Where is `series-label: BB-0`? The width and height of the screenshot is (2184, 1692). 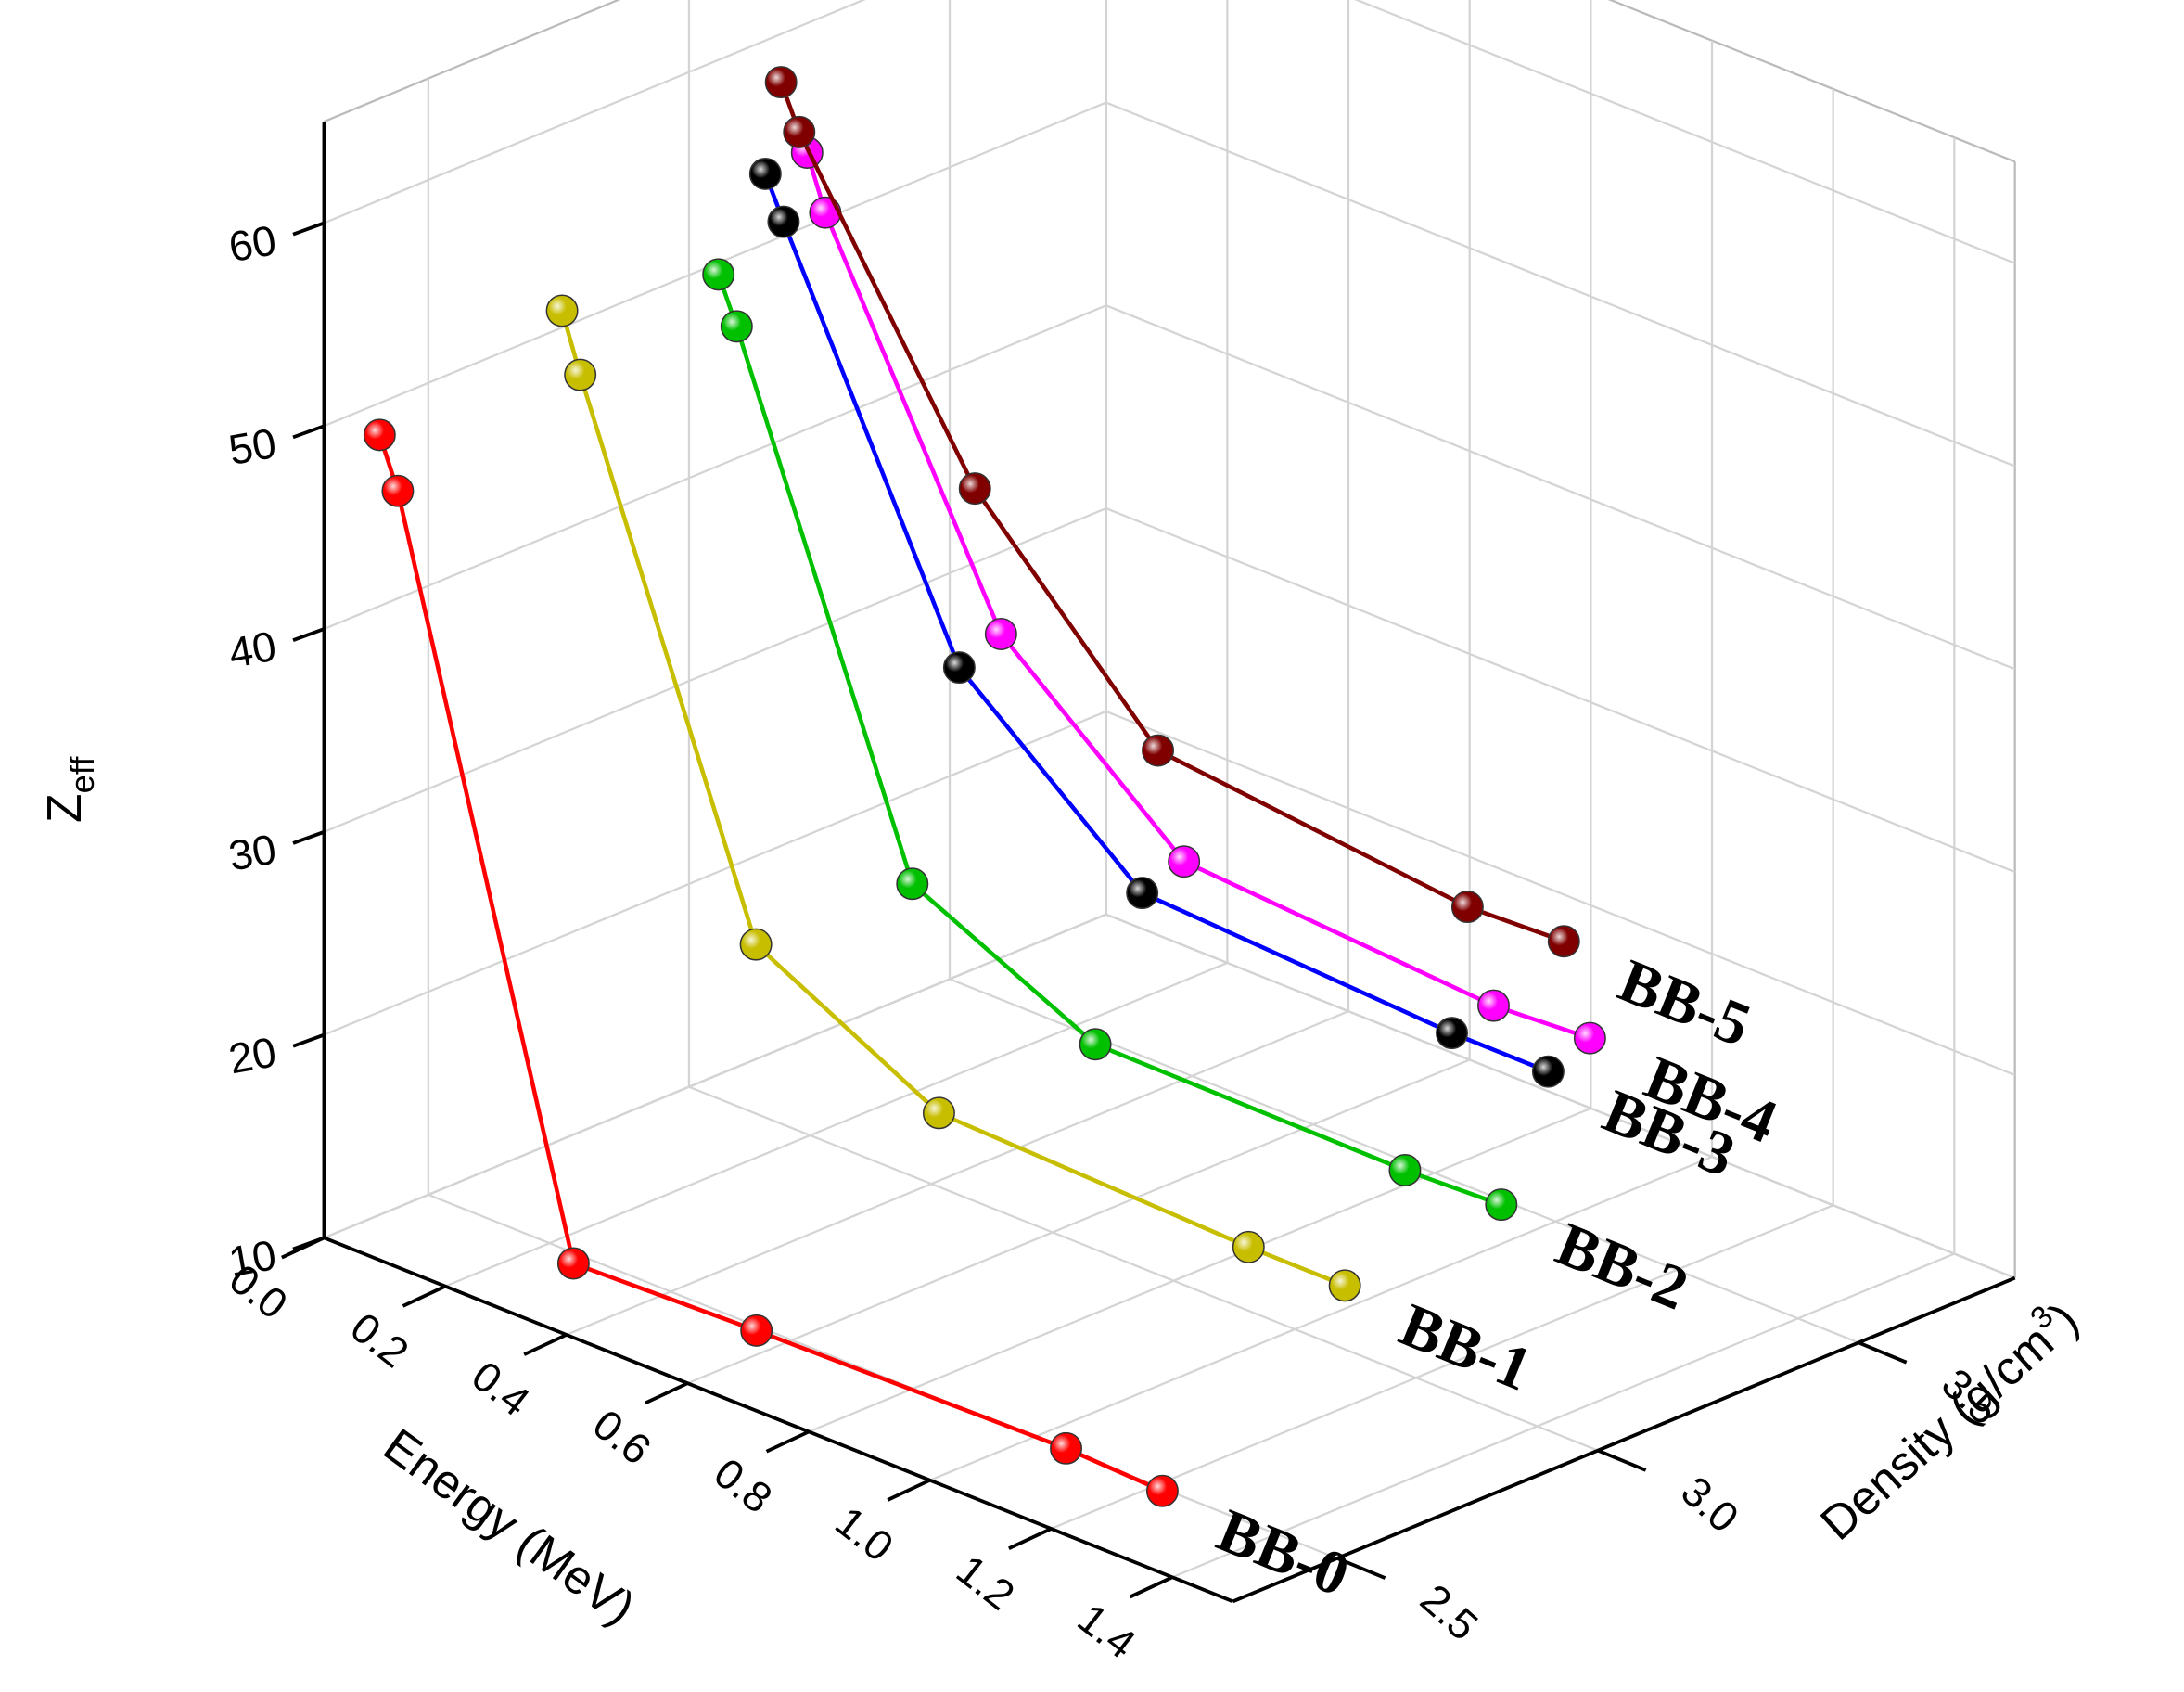 series-label: BB-0 is located at coordinates (1283, 1552).